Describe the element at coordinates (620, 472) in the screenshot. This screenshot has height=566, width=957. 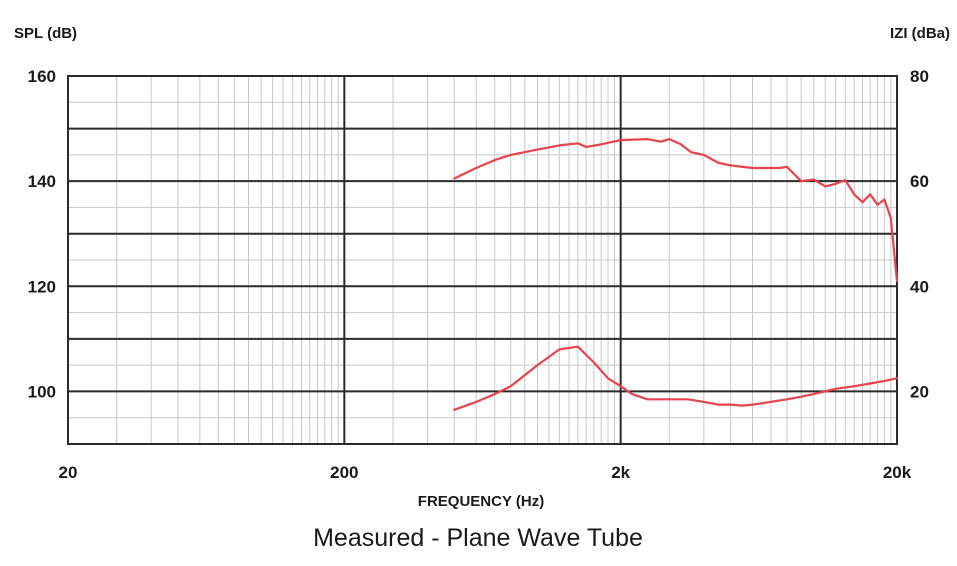
I see `x-tick-label: 2k` at that location.